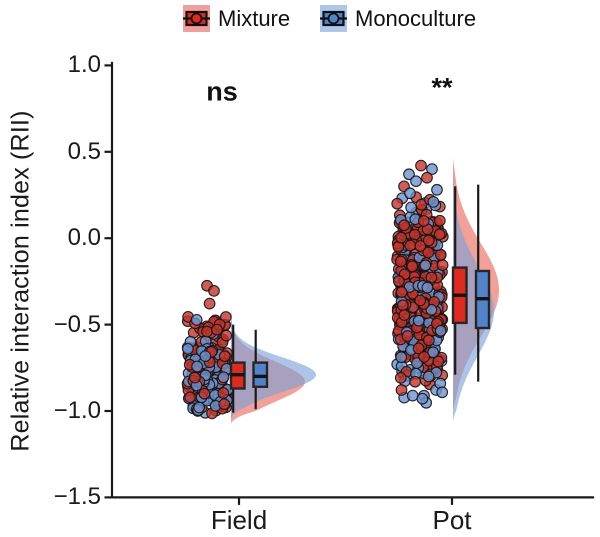  I want to click on significance-field: ns, so click(222, 91).